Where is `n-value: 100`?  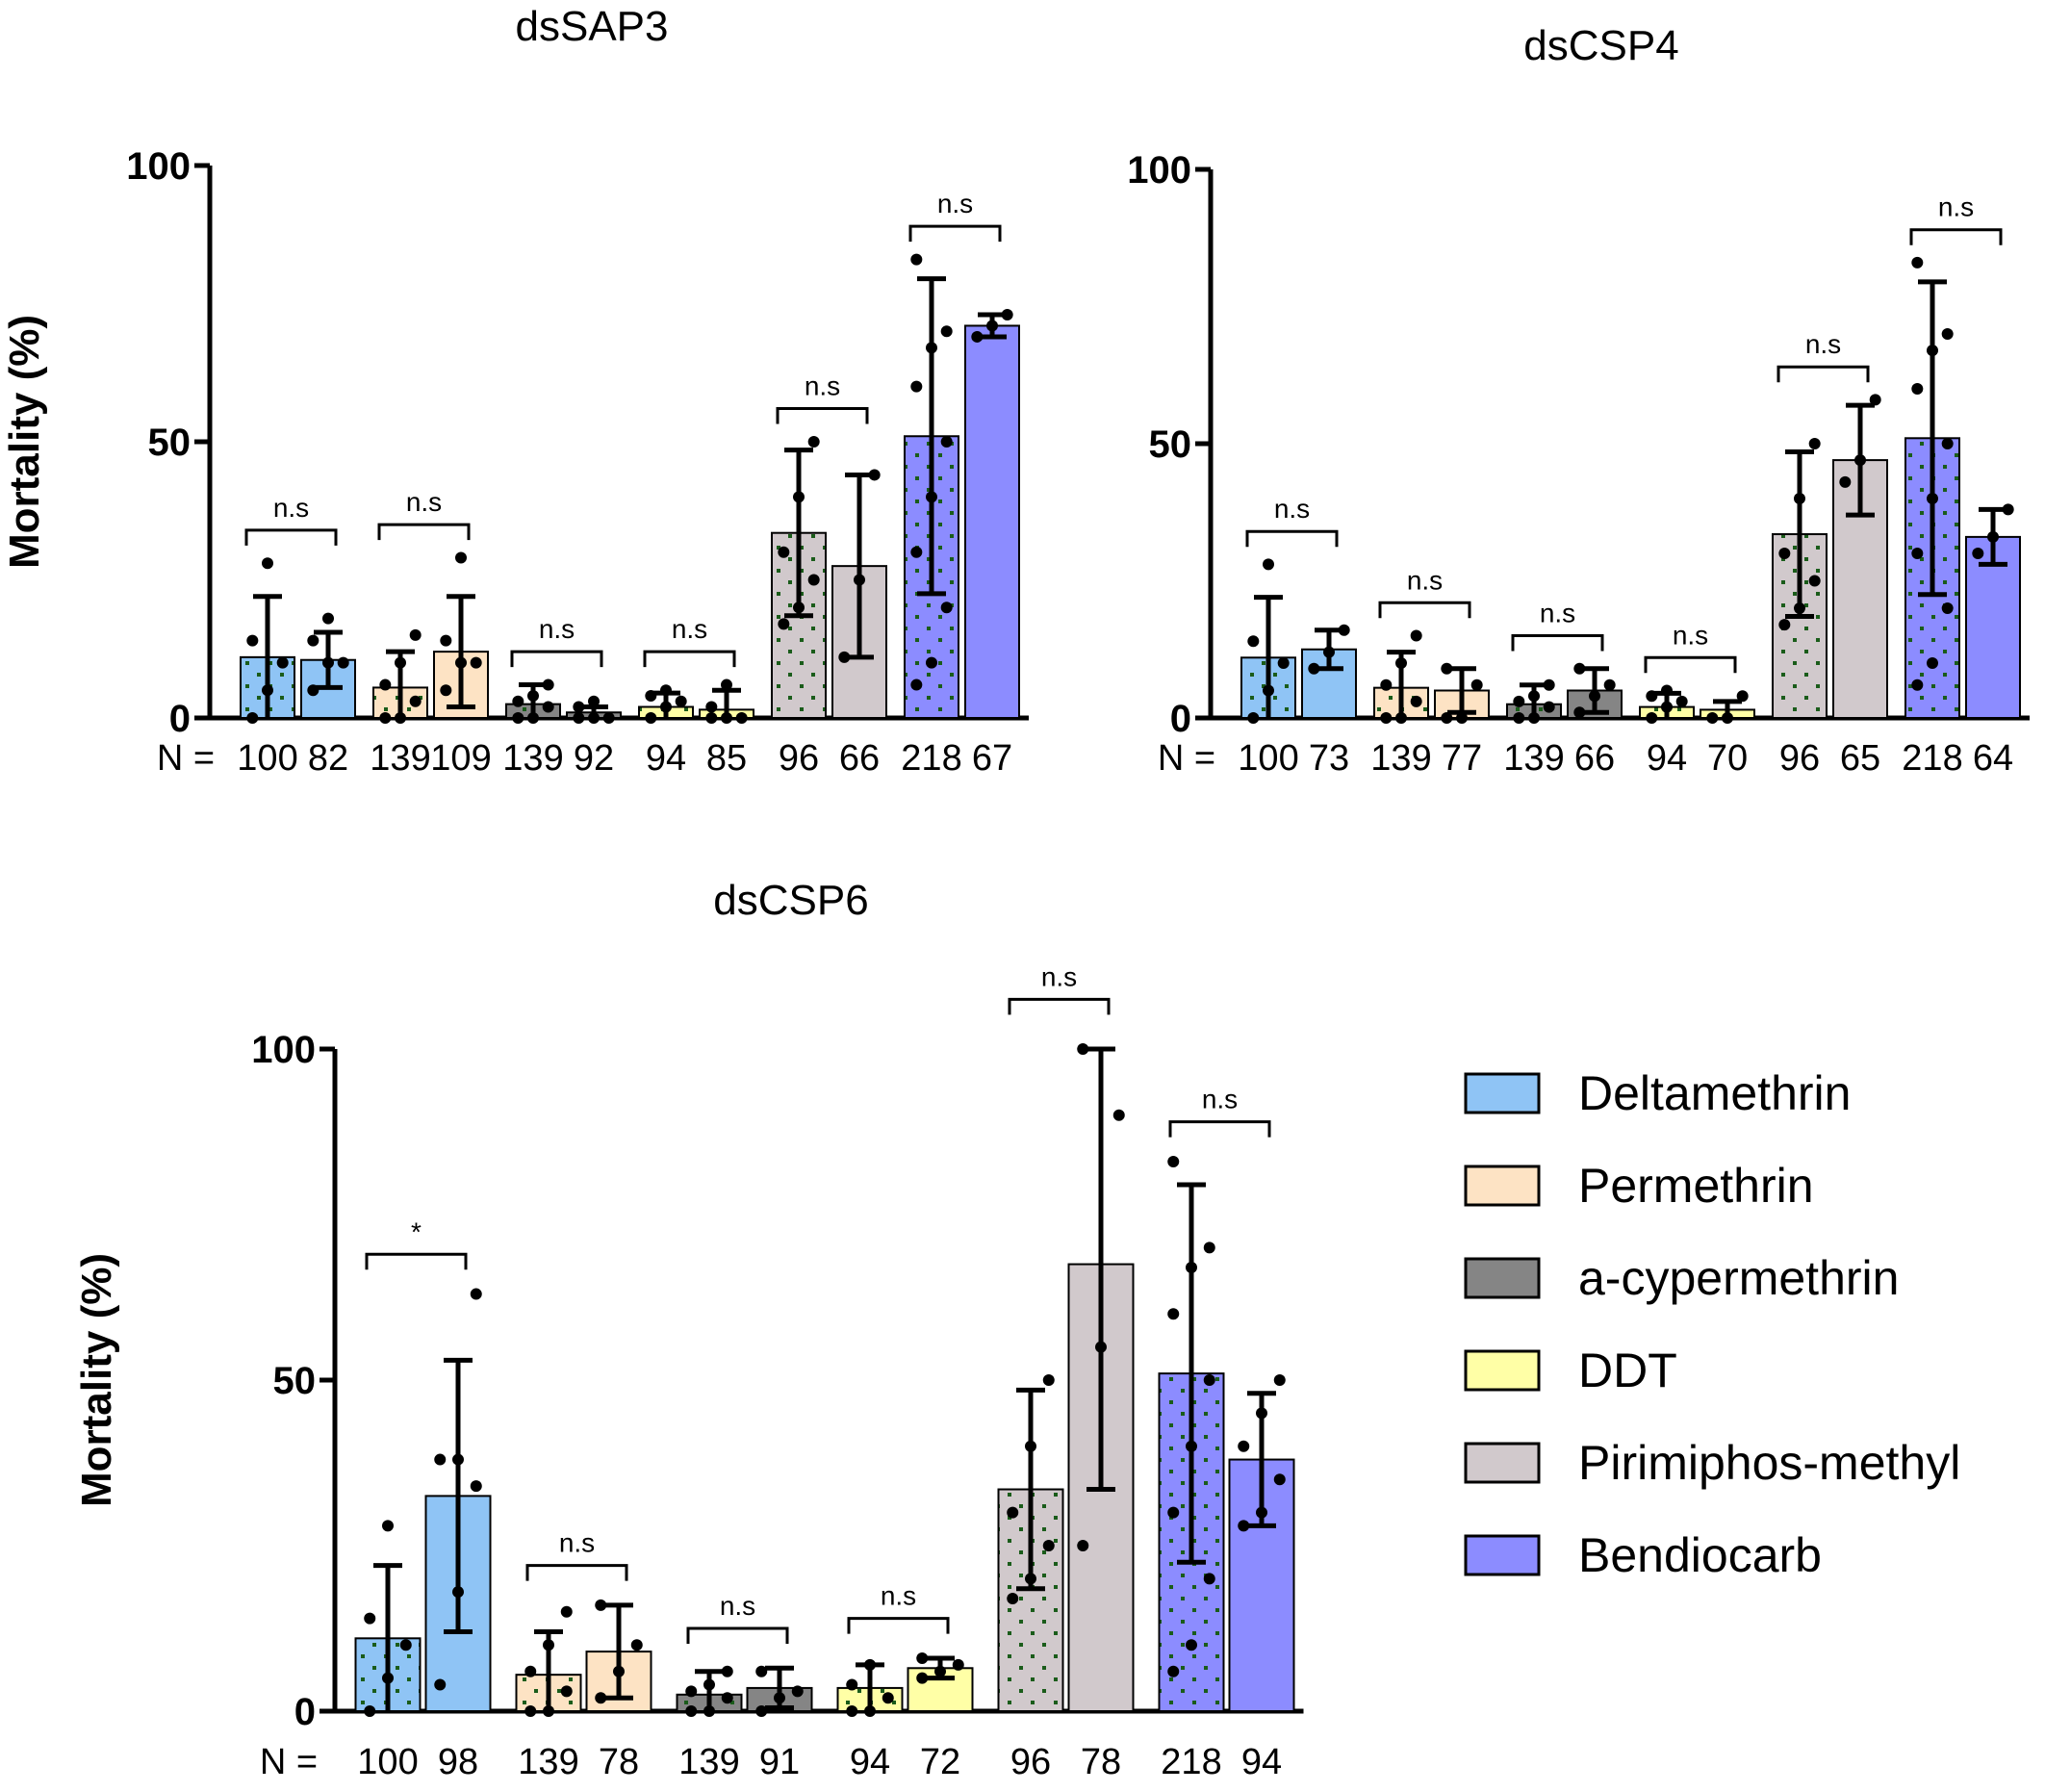
n-value: 100 is located at coordinates (267, 758).